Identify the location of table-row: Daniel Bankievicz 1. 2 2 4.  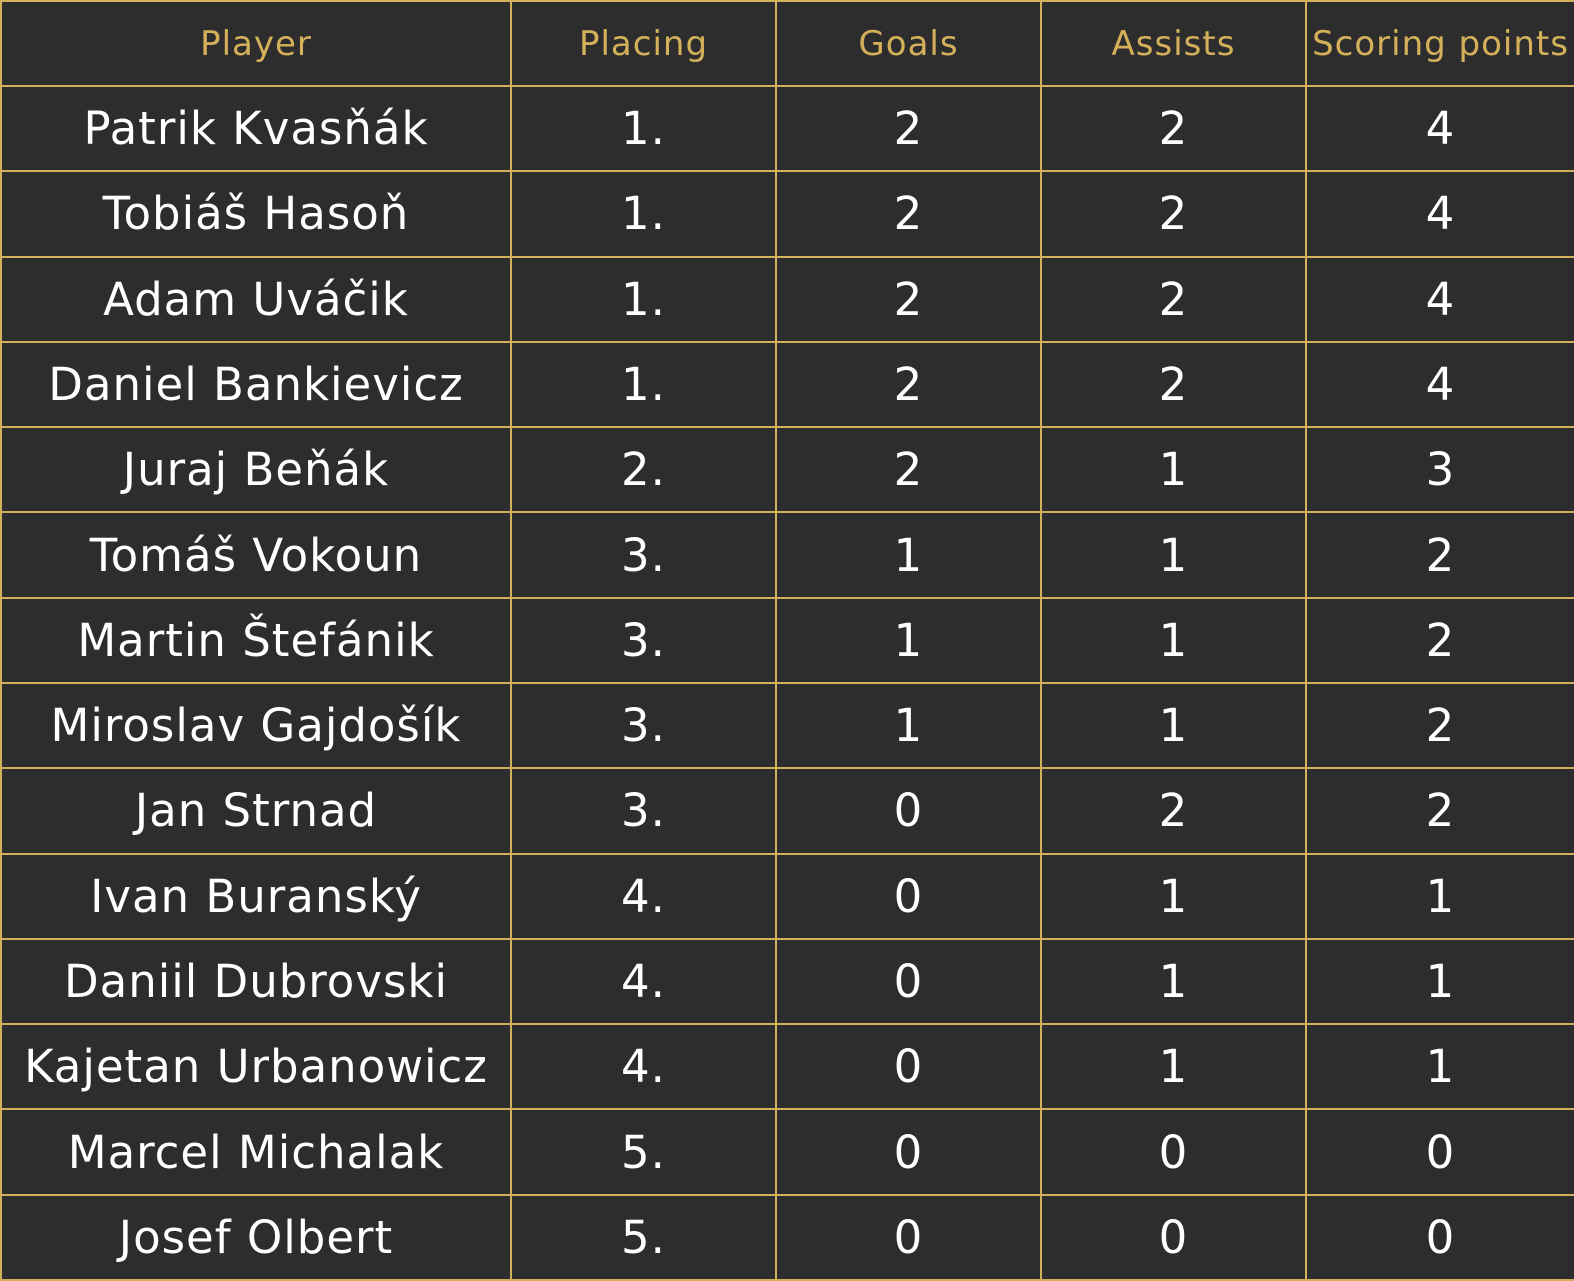
(787, 384).